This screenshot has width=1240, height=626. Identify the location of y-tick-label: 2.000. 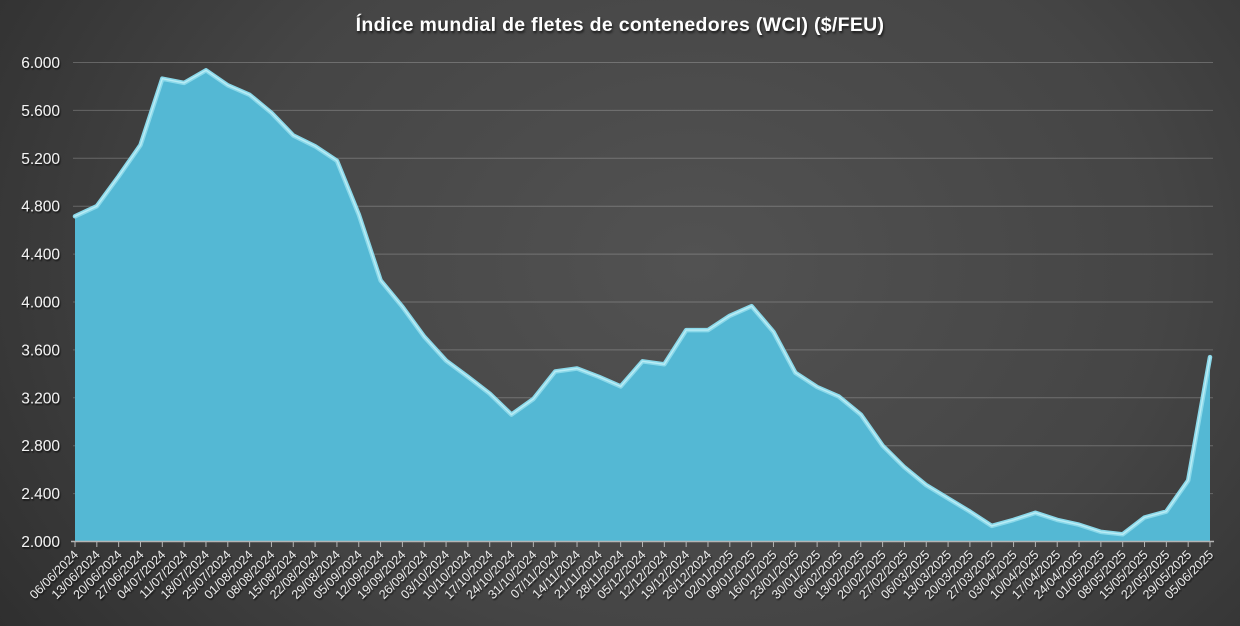
(40, 542).